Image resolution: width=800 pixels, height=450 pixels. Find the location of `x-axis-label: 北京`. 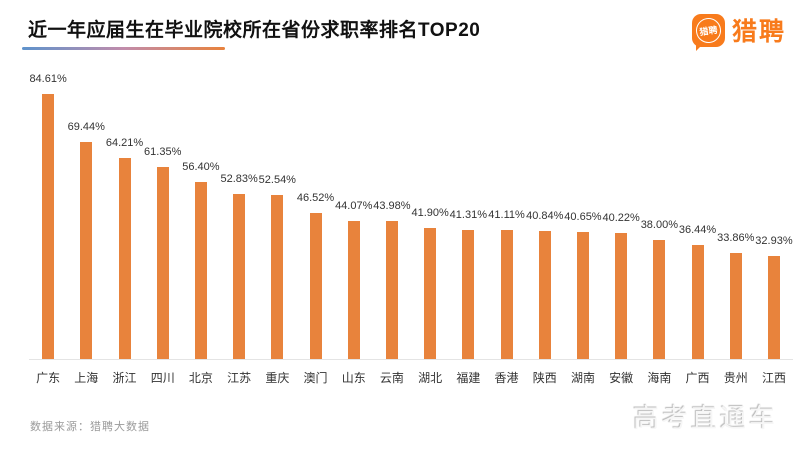

x-axis-label: 北京 is located at coordinates (200, 378).